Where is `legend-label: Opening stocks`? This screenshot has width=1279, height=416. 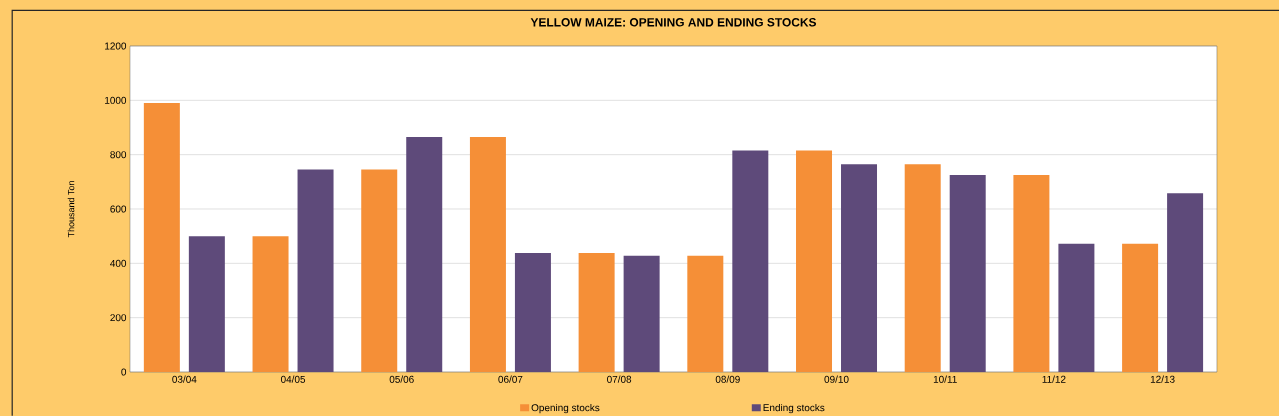
legend-label: Opening stocks is located at coordinates (565, 408).